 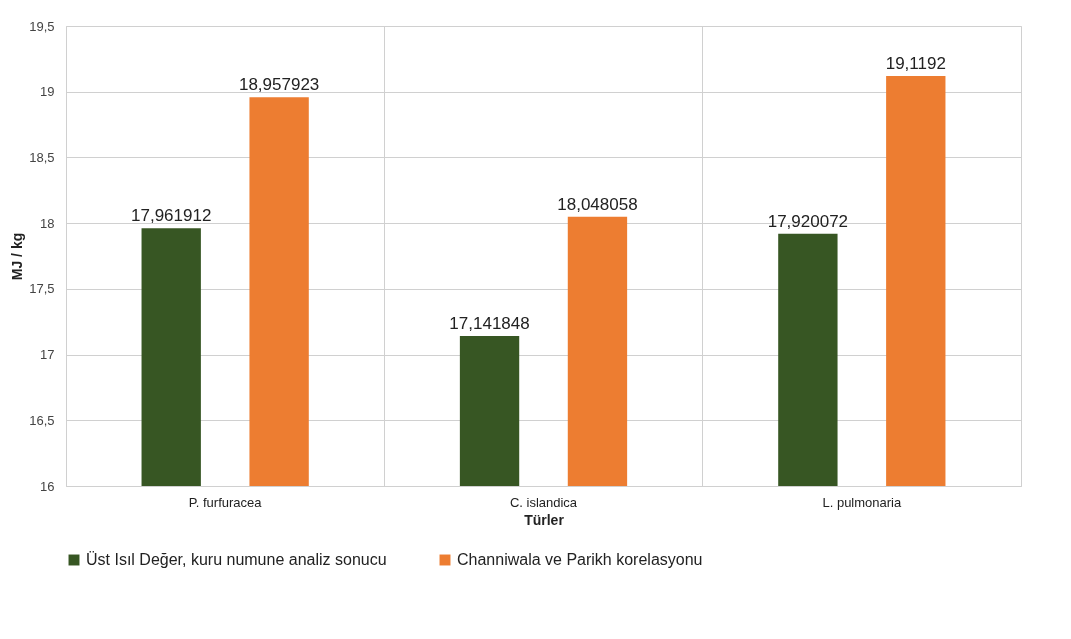 I want to click on y-axis-title: MJ / kg, so click(x=17, y=256).